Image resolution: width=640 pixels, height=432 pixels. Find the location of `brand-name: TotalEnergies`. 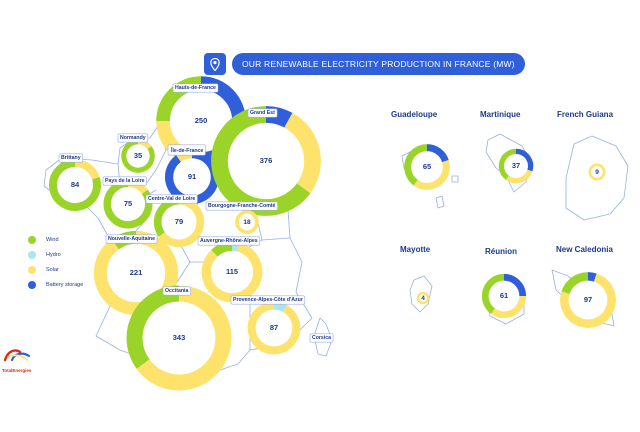

brand-name: TotalEnergies is located at coordinates (17, 370).